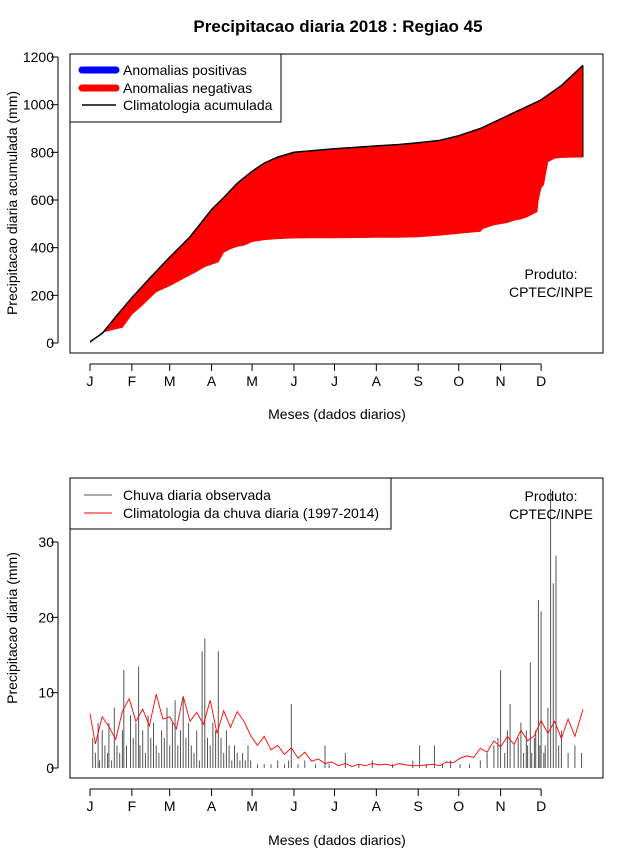 The width and height of the screenshot is (640, 850). Describe the element at coordinates (46, 617) in the screenshot. I see `bot-ytick-label-2: 20` at that location.